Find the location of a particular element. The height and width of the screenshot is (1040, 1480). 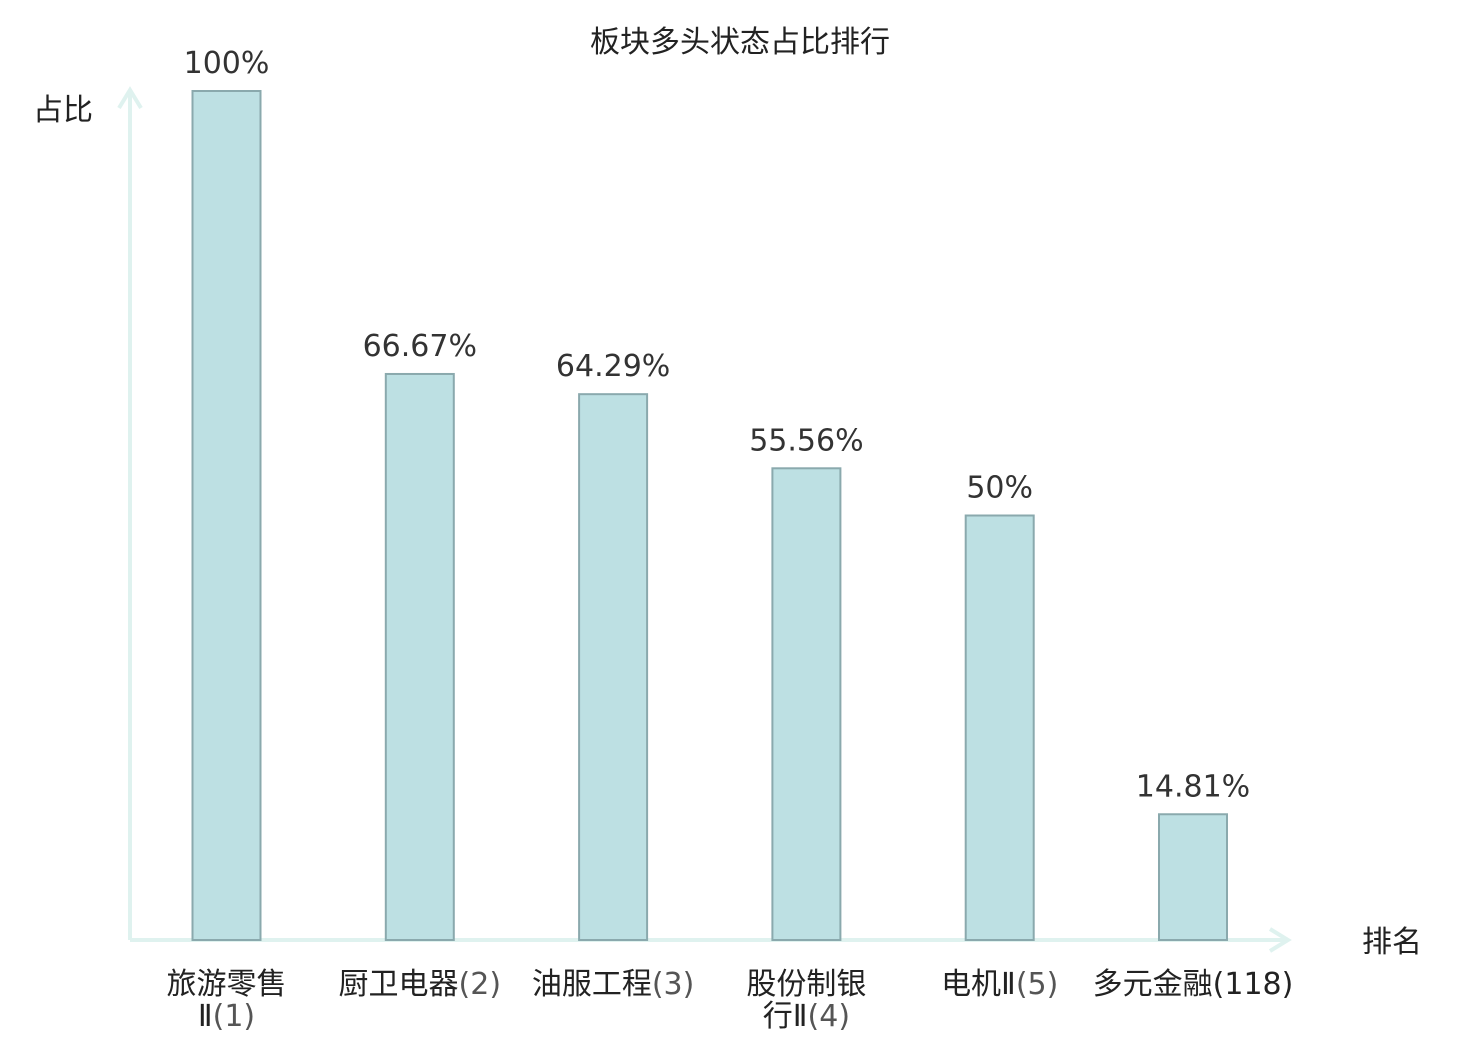

category-rank: (4) is located at coordinates (829, 1016).